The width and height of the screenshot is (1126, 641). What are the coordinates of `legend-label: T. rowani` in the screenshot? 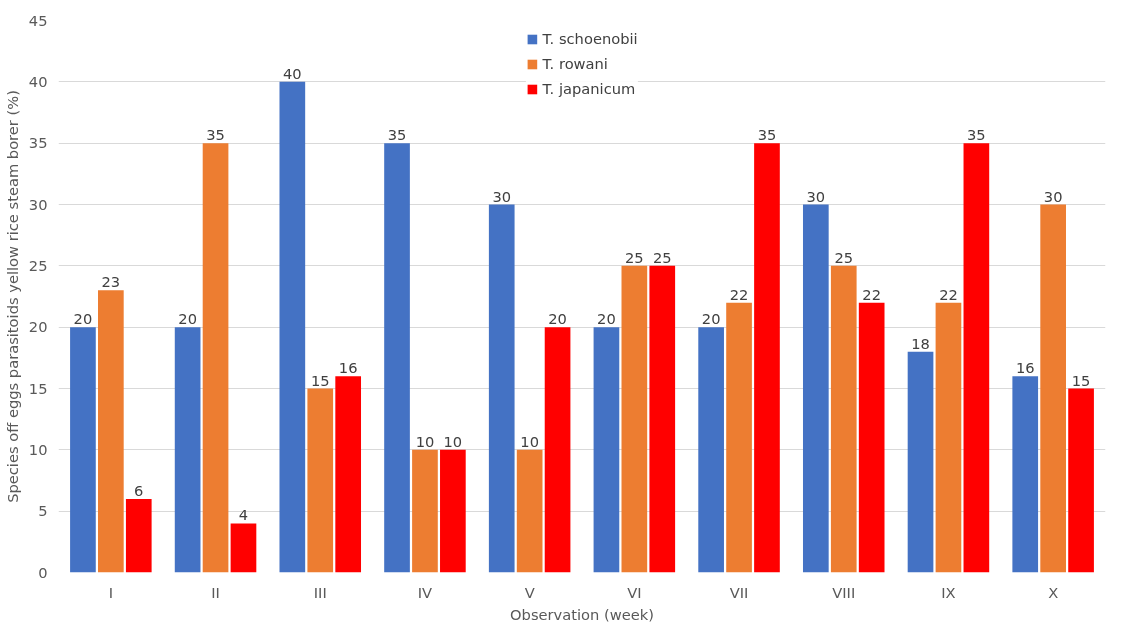 It's located at (575, 63).